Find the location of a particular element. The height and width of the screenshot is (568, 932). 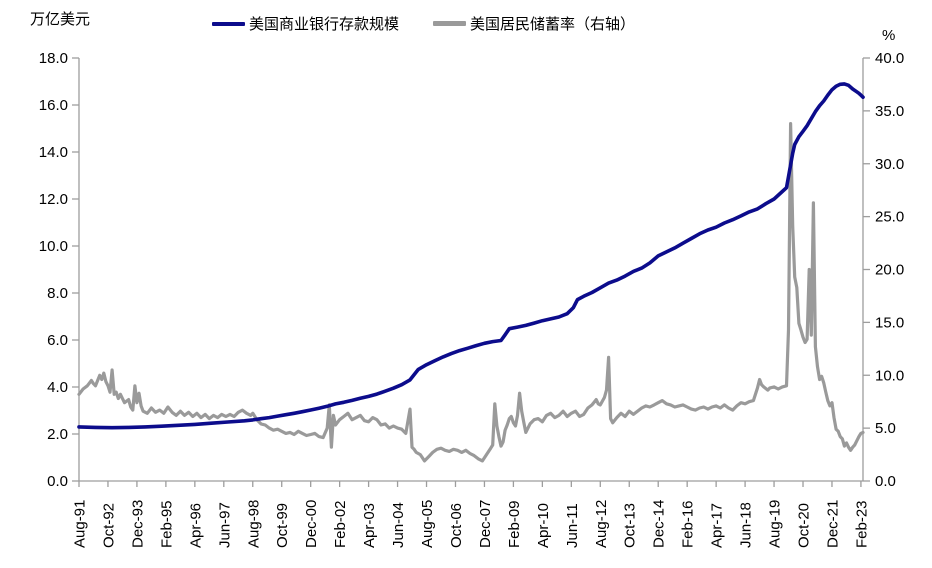

right-axis-tick-label: 40.0 is located at coordinates (889, 58).